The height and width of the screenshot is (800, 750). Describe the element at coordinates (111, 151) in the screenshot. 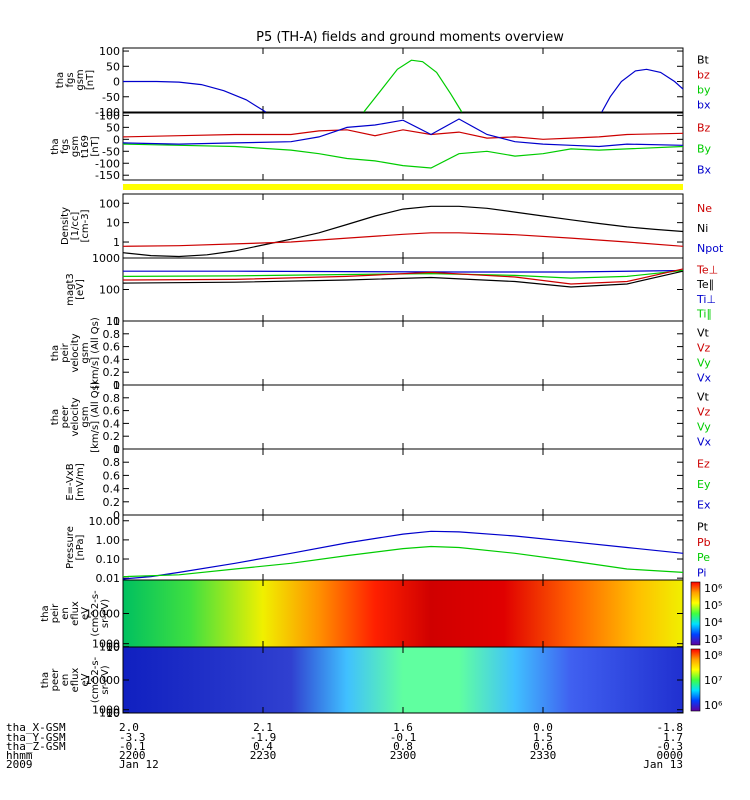

I see `y-tick-label: -50` at that location.